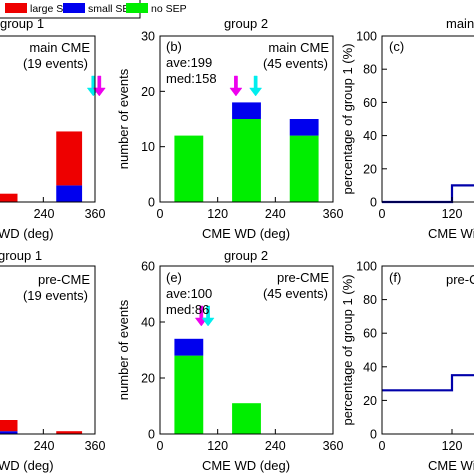  What do you see at coordinates (44, 446) in the screenshot?
I see `panel-d-xtick-240: 240` at bounding box center [44, 446].